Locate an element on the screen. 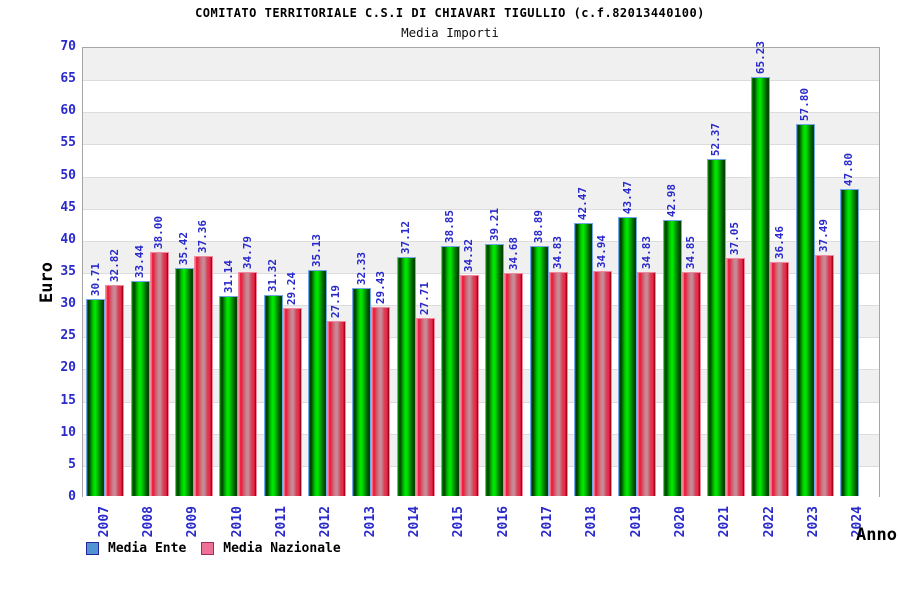  value-label: 32.82 is located at coordinates (114, 265).